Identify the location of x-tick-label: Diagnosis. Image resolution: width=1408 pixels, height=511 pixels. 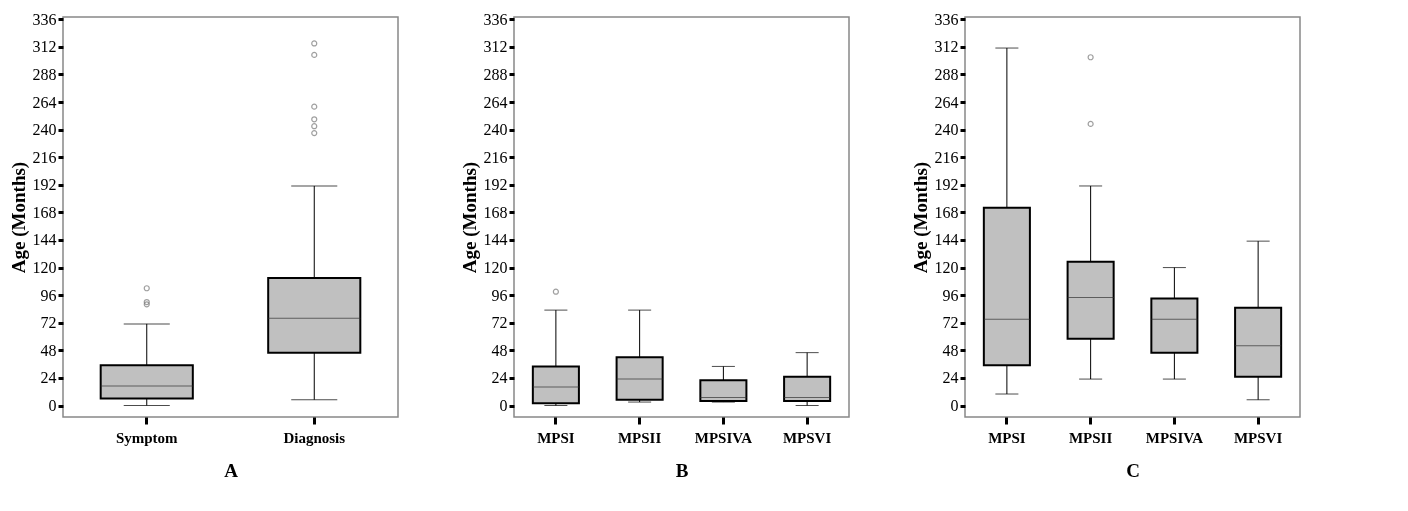
(314, 437).